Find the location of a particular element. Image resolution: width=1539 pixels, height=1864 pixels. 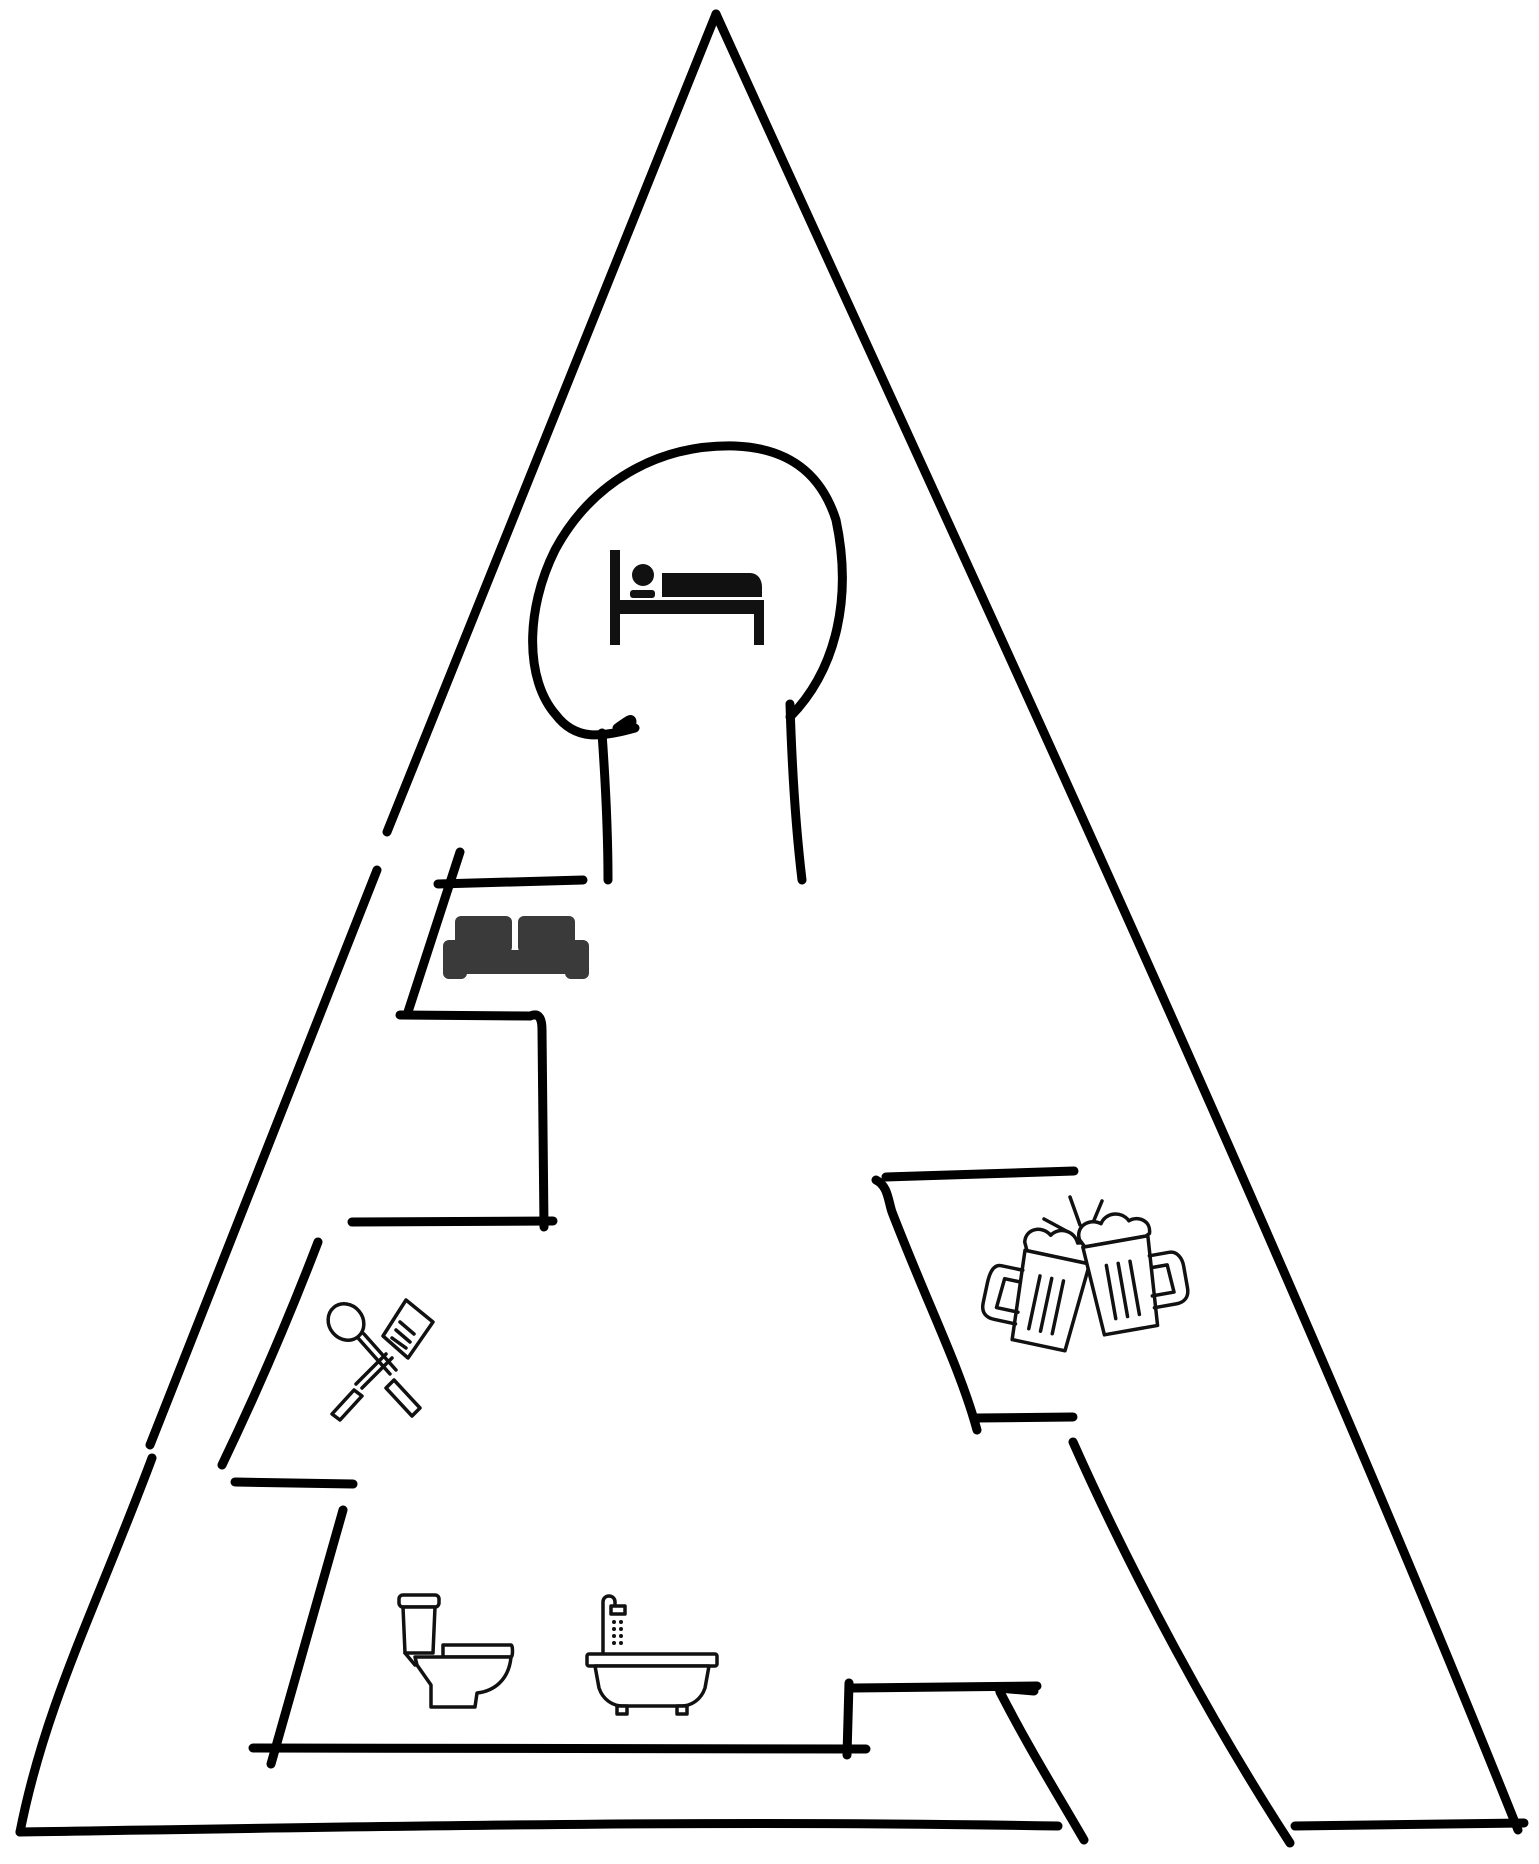

bar-wall-bottom is located at coordinates (1025, 1417).